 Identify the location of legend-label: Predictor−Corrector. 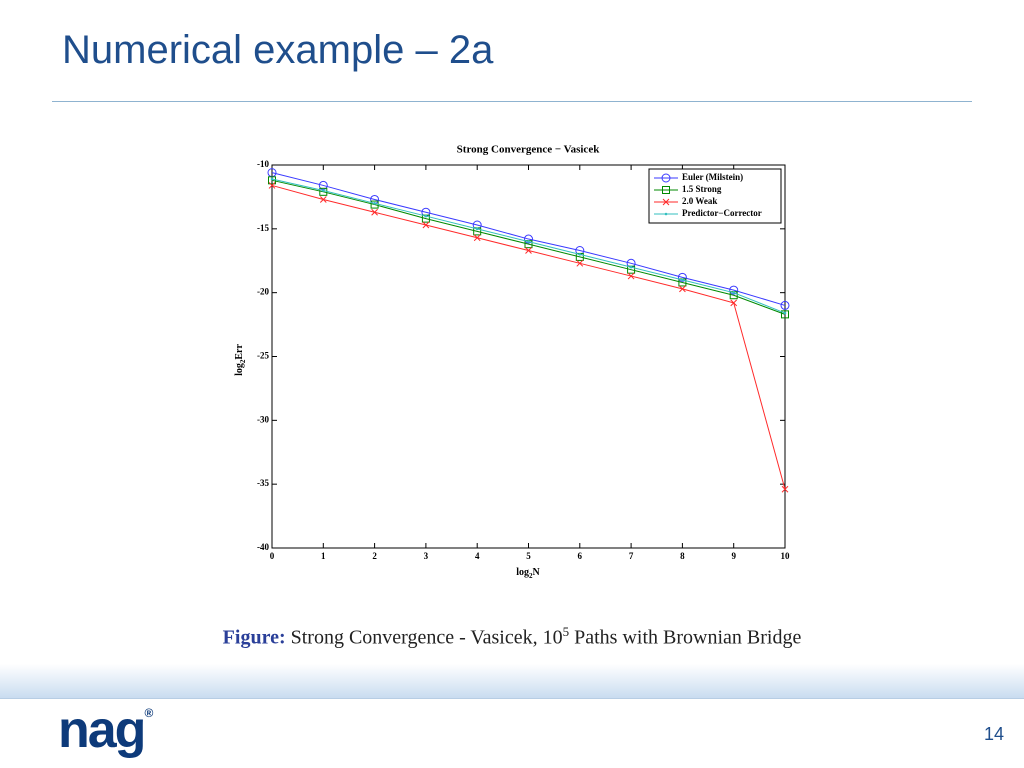
(722, 213).